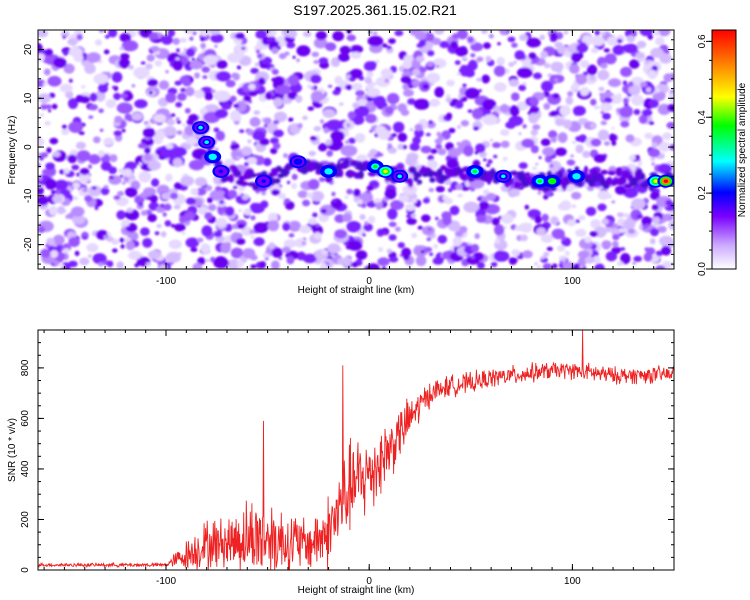 This screenshot has width=750, height=600. Describe the element at coordinates (166, 581) in the screenshot. I see `snr-x-tick-label: -100` at that location.